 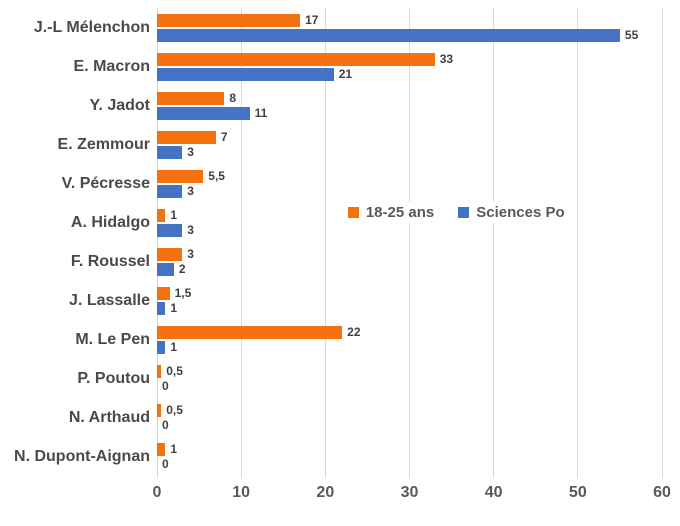 What do you see at coordinates (113, 378) in the screenshot?
I see `category-label: P. Poutou` at bounding box center [113, 378].